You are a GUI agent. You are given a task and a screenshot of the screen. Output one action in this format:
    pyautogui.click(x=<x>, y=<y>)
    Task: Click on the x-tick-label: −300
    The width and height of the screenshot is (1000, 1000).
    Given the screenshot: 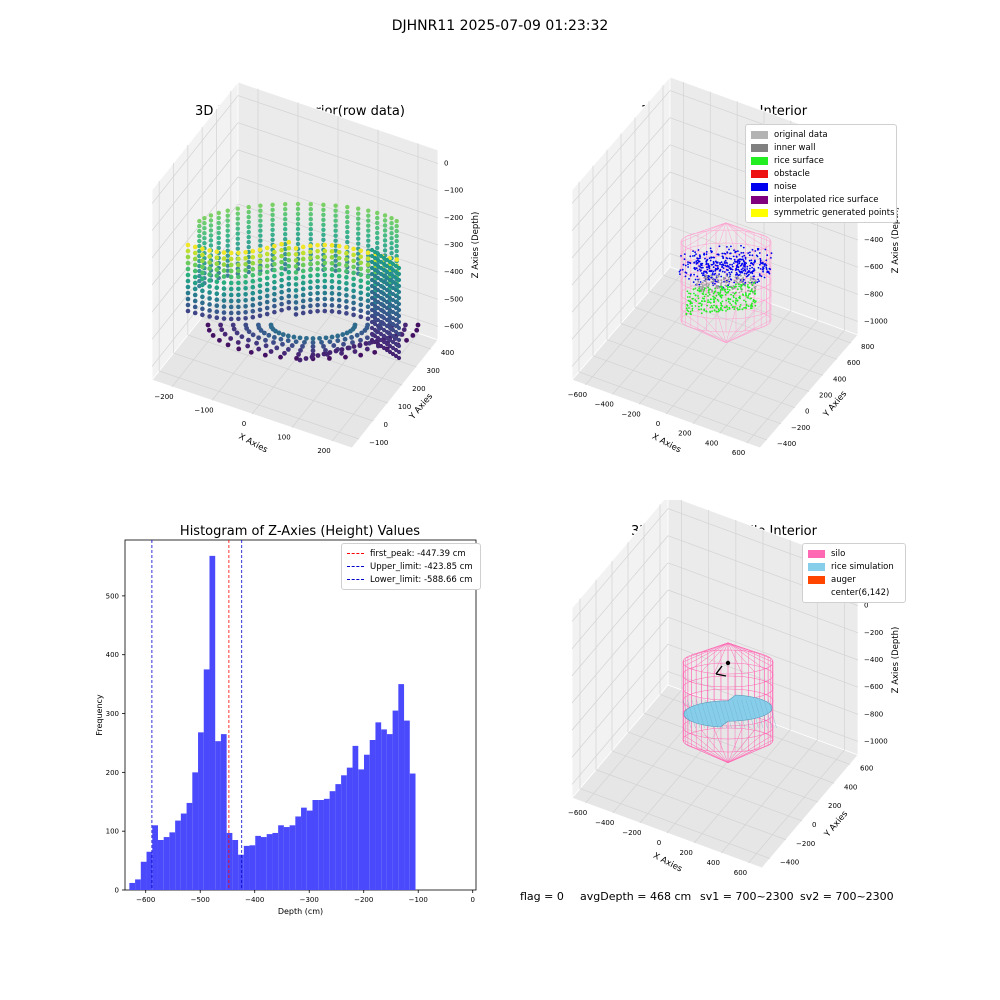 What is the action you would take?
    pyautogui.click(x=309, y=900)
    